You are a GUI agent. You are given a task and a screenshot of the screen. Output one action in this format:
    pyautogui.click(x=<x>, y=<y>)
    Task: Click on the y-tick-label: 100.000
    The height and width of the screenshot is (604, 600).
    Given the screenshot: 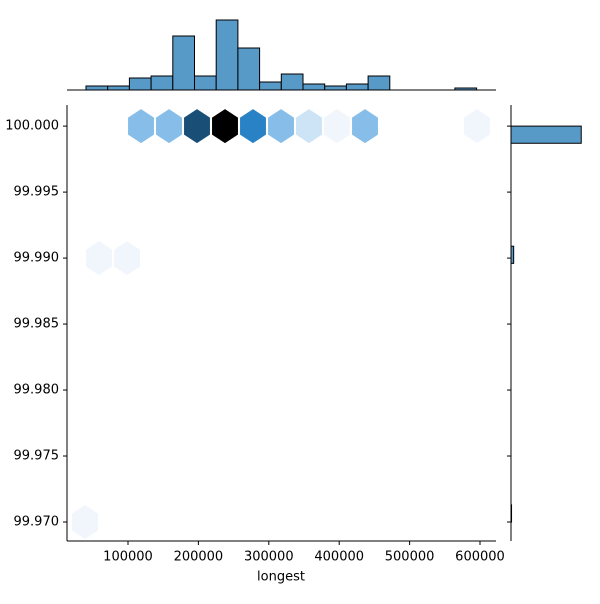 What is the action you would take?
    pyautogui.click(x=32, y=126)
    